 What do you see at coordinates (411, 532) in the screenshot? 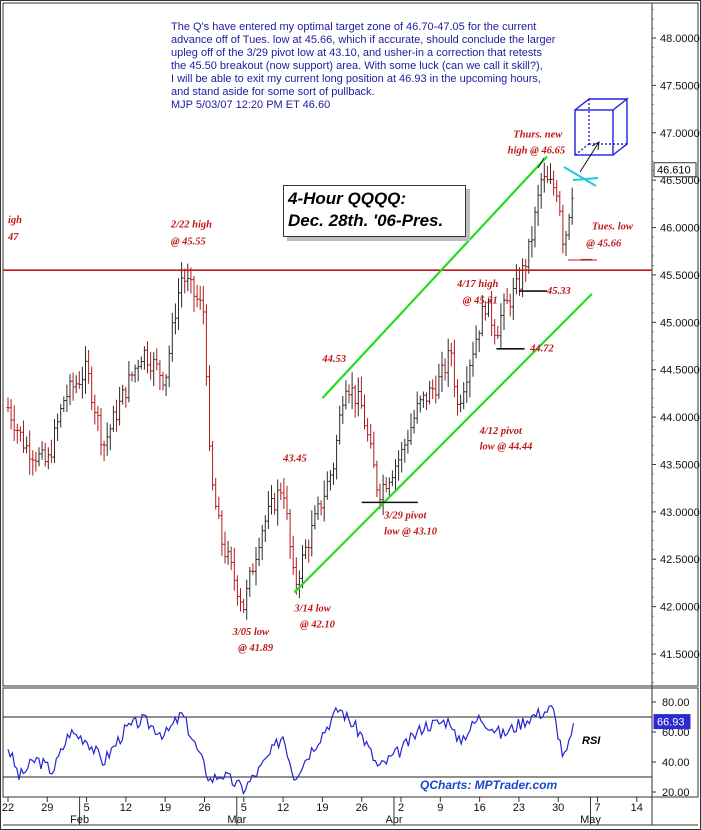
I see `price-annotation: low @ 43.10` at bounding box center [411, 532].